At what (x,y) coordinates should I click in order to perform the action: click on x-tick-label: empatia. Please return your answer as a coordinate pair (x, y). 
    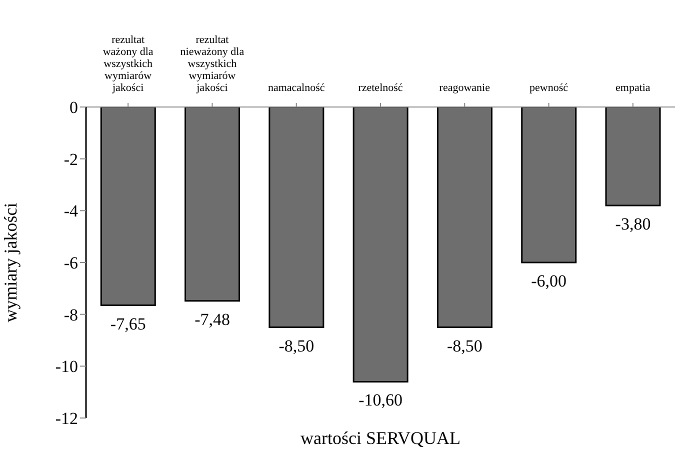
    Looking at the image, I should click on (633, 88).